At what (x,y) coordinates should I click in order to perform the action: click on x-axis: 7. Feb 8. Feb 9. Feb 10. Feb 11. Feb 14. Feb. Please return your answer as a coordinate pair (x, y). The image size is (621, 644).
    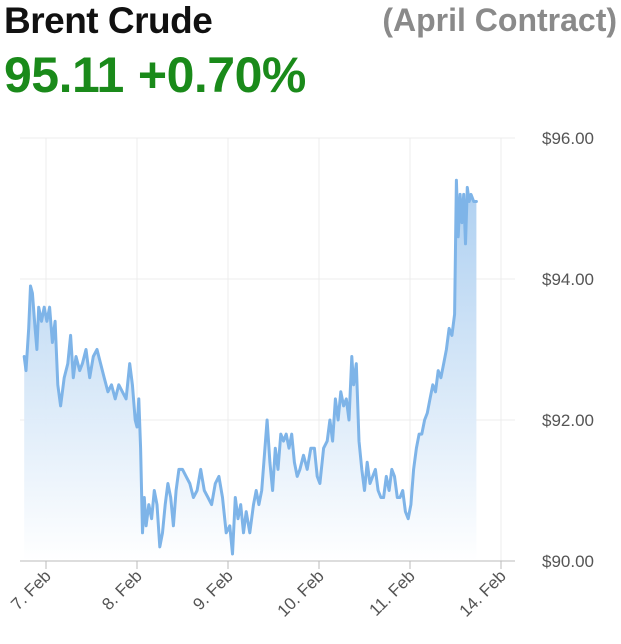
    Looking at the image, I should click on (258, 591).